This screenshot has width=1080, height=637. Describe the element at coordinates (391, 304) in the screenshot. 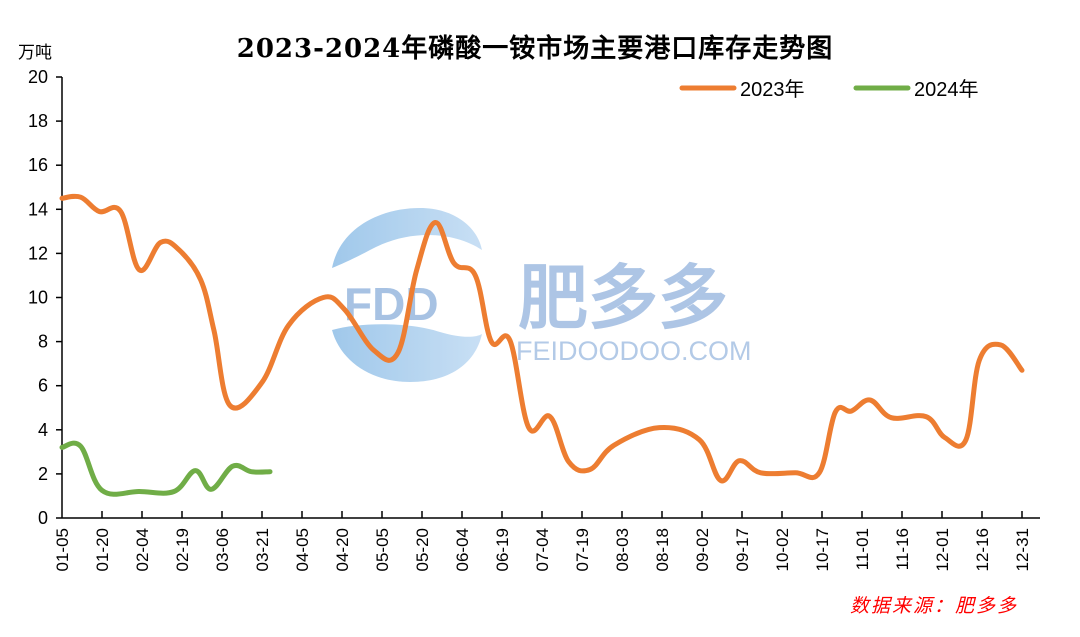

I see `watermark-fdd-text: FDD` at that location.